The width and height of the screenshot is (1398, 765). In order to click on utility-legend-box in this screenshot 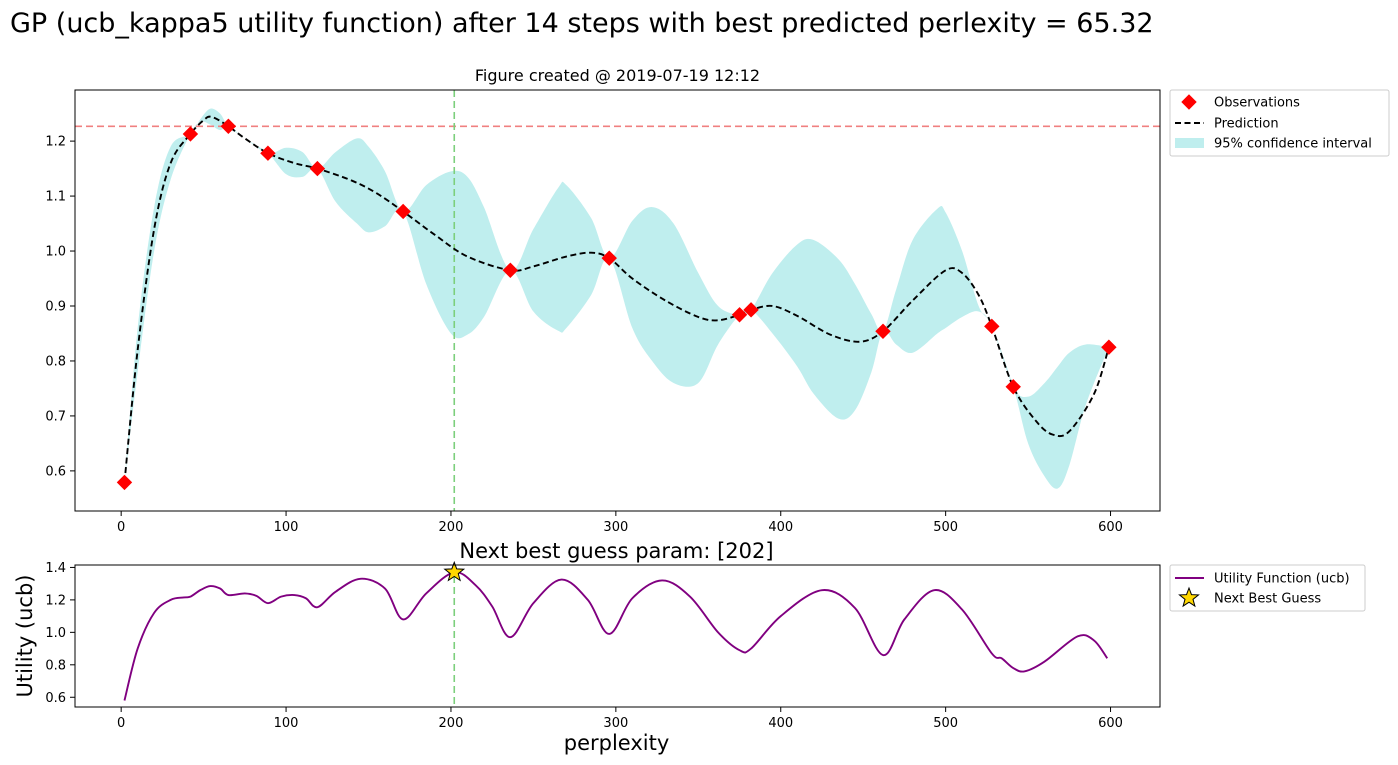, I will do `click(1267, 588)`.